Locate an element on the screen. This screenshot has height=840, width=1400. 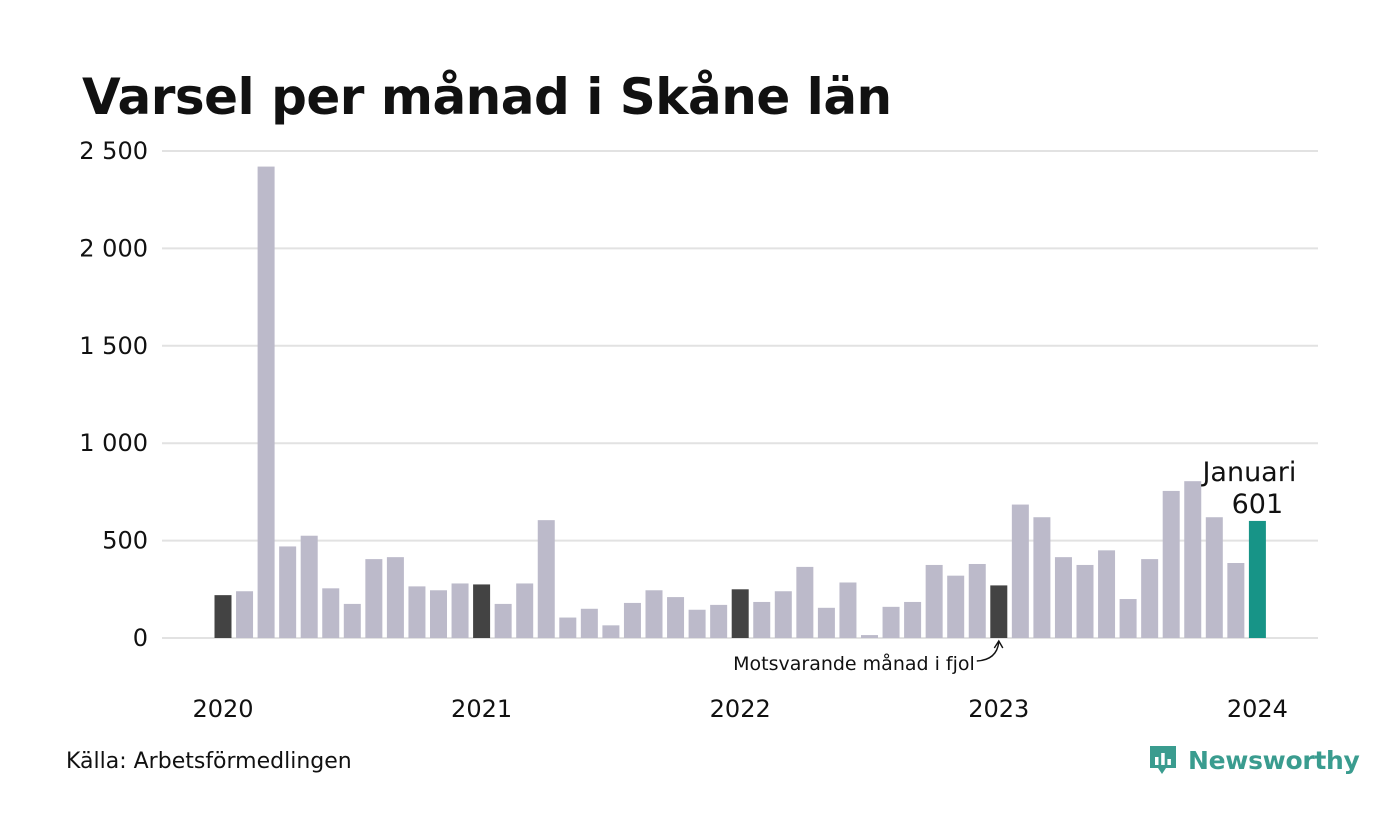
highlight-value-label: 601 is located at coordinates (1258, 504).